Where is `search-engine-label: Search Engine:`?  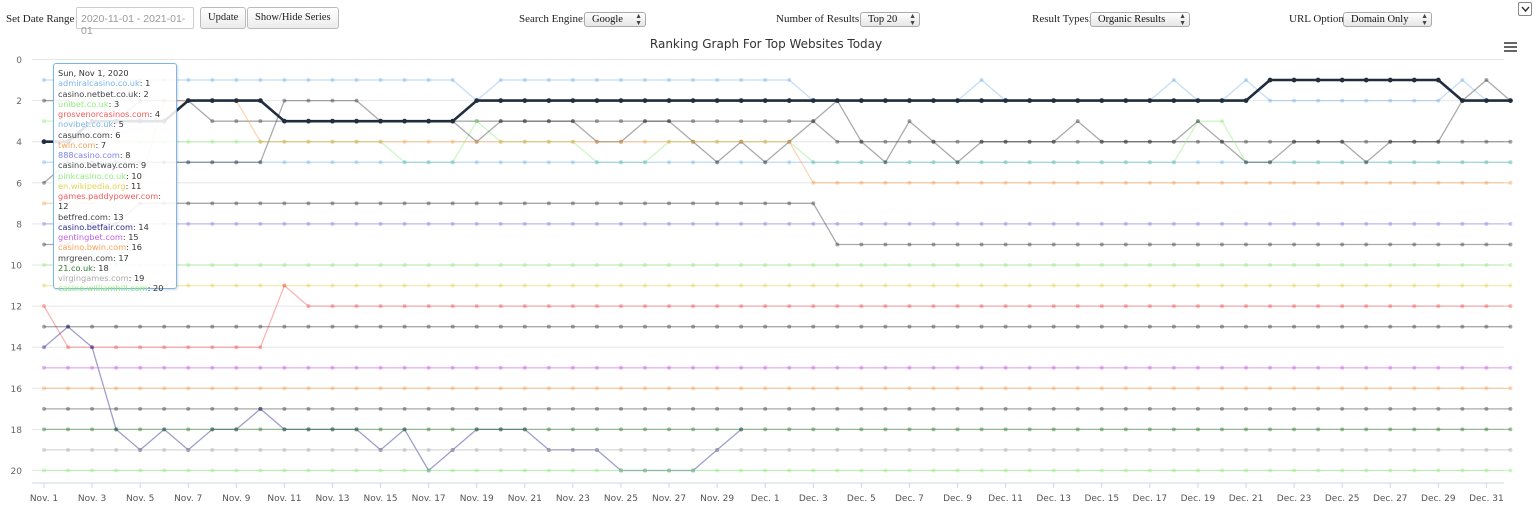 search-engine-label: Search Engine: is located at coordinates (552, 19).